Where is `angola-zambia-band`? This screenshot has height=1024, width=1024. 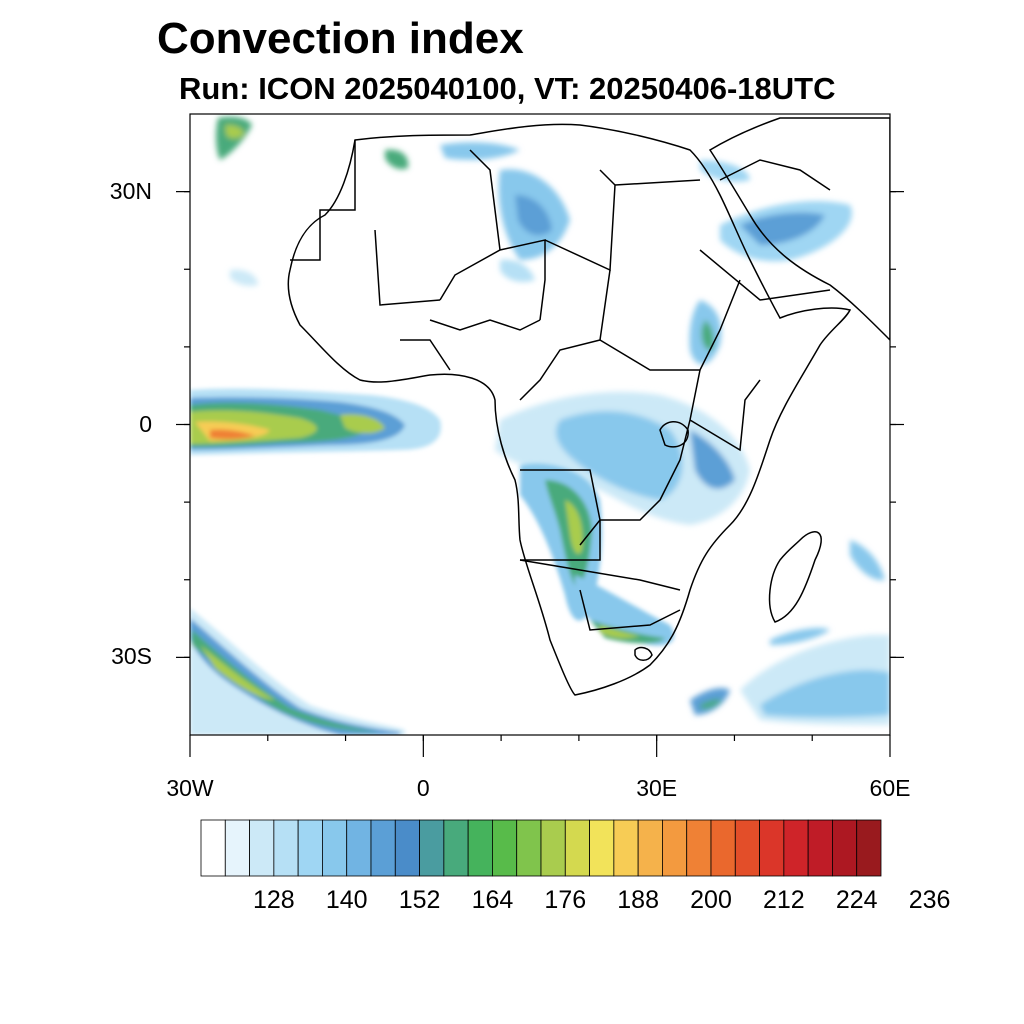 angola-zambia-band is located at coordinates (597, 554).